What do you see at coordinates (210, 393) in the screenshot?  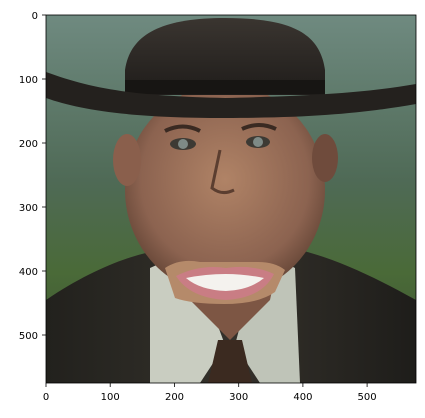 I see `x-axis: 0 100 200 300 400 500` at bounding box center [210, 393].